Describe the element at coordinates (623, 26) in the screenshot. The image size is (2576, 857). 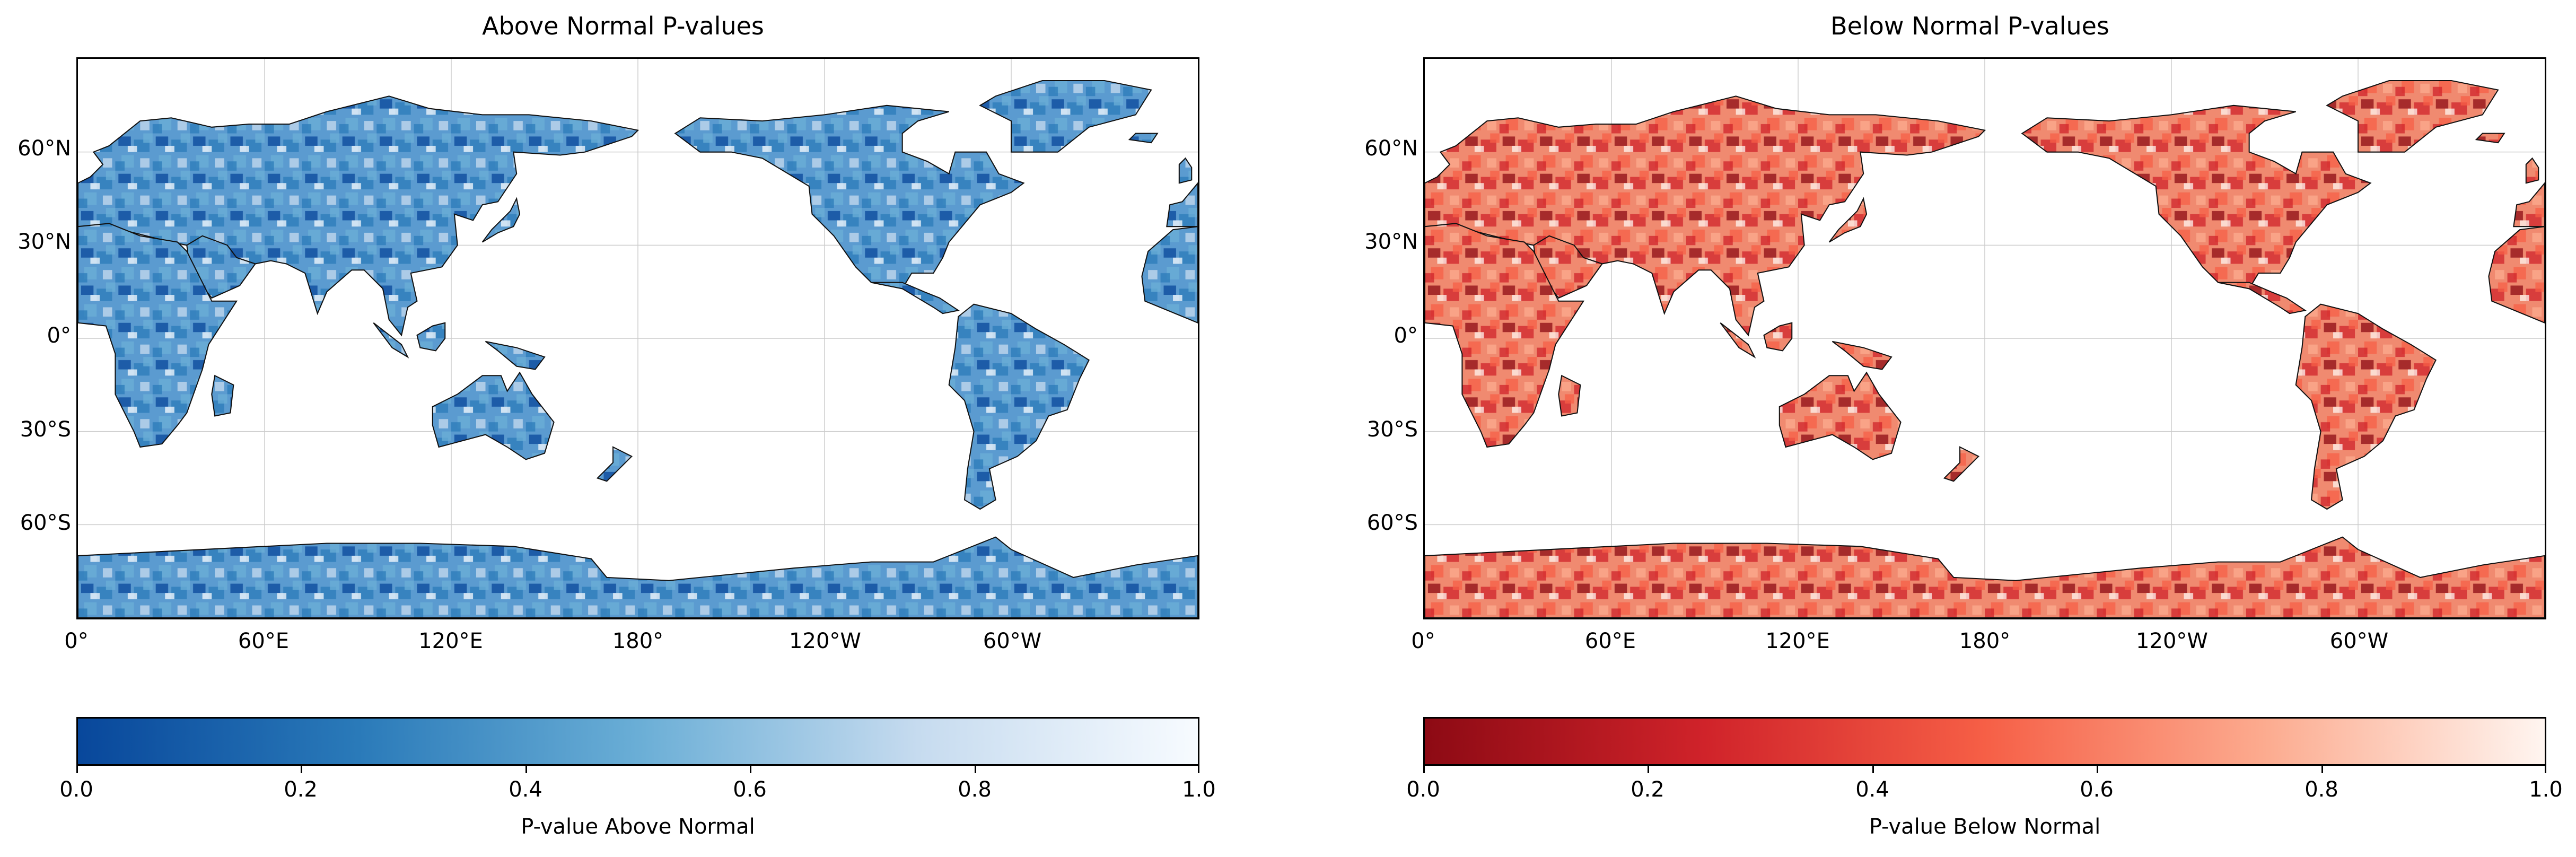
I see `panel-title: Above Normal P-values` at that location.